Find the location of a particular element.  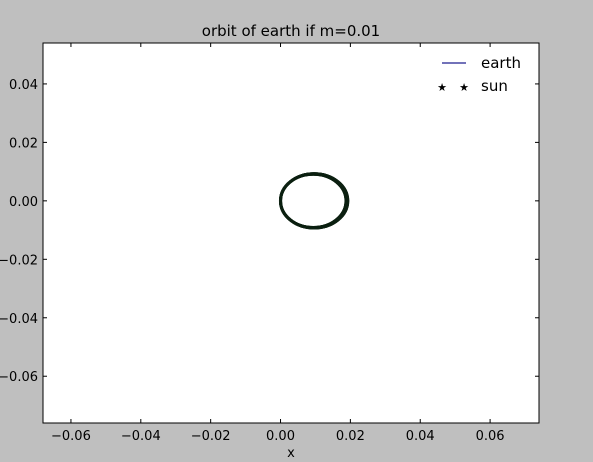

x-tick-label: 0.04 is located at coordinates (420, 436).